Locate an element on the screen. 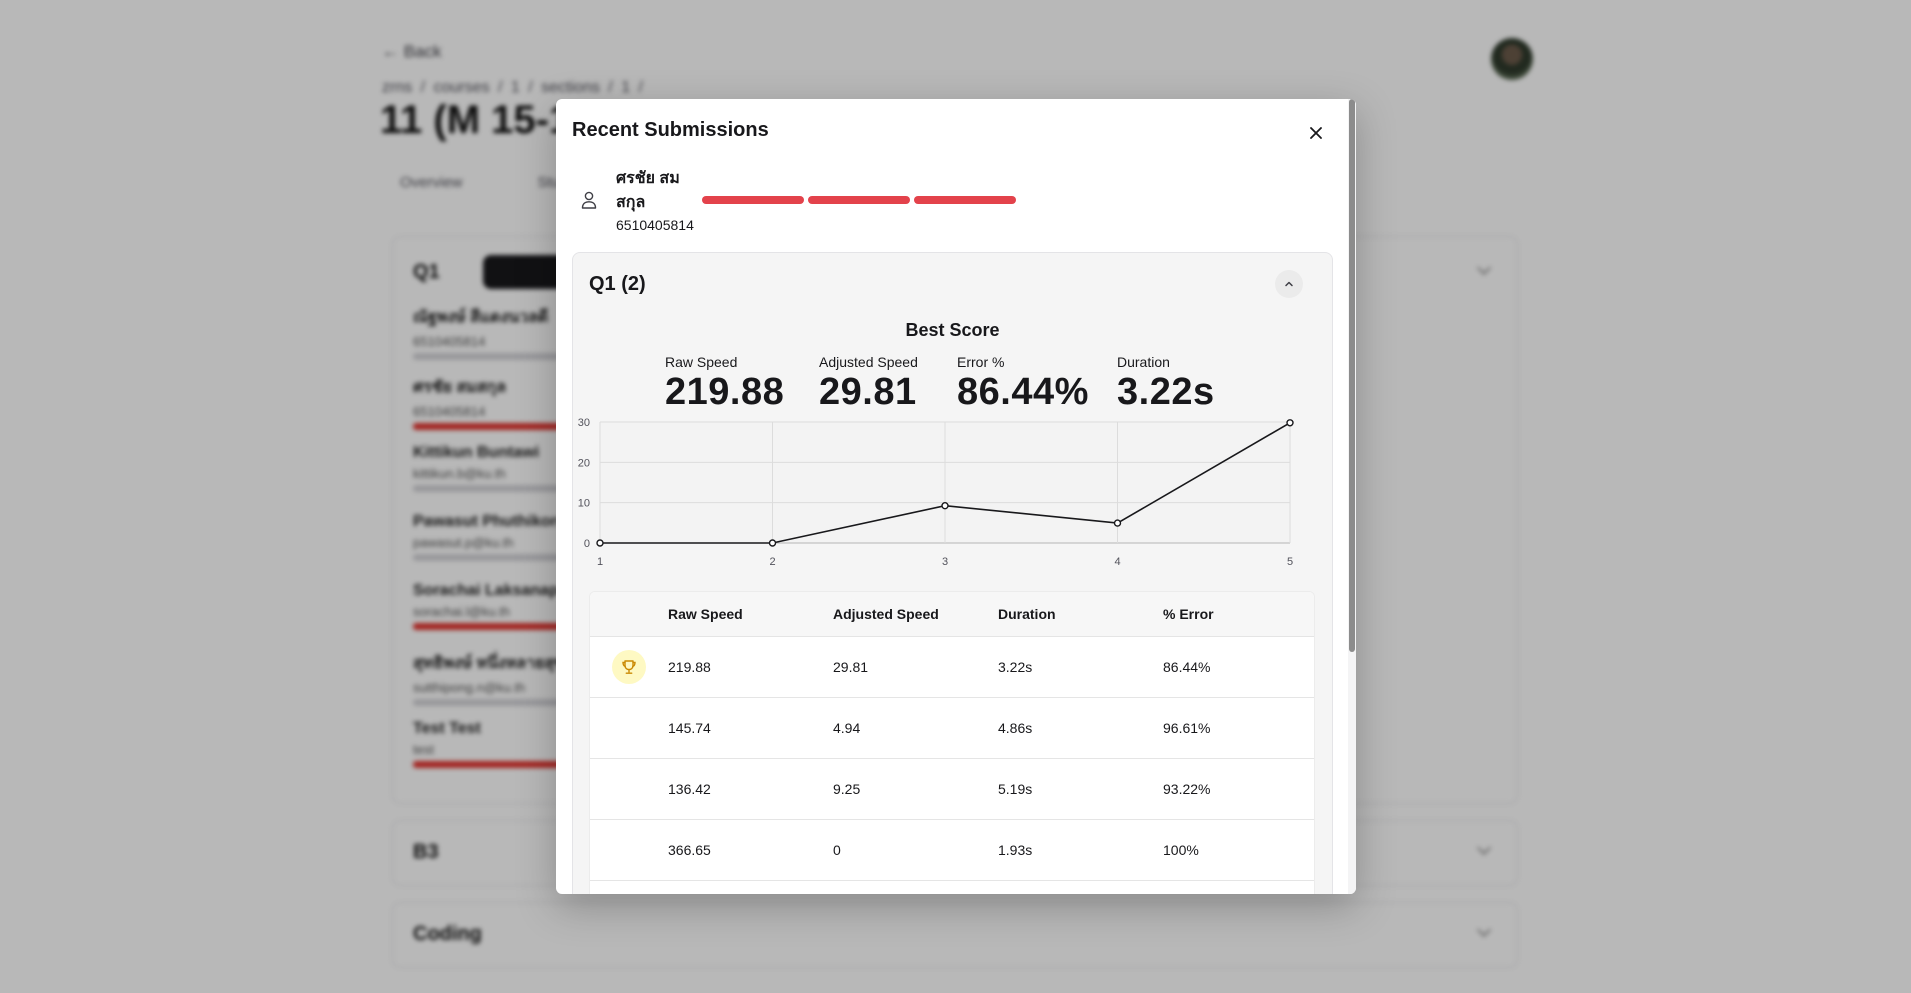 Image resolution: width=1911 pixels, height=993 pixels. cell-duration: 5.19s is located at coordinates (1015, 789).